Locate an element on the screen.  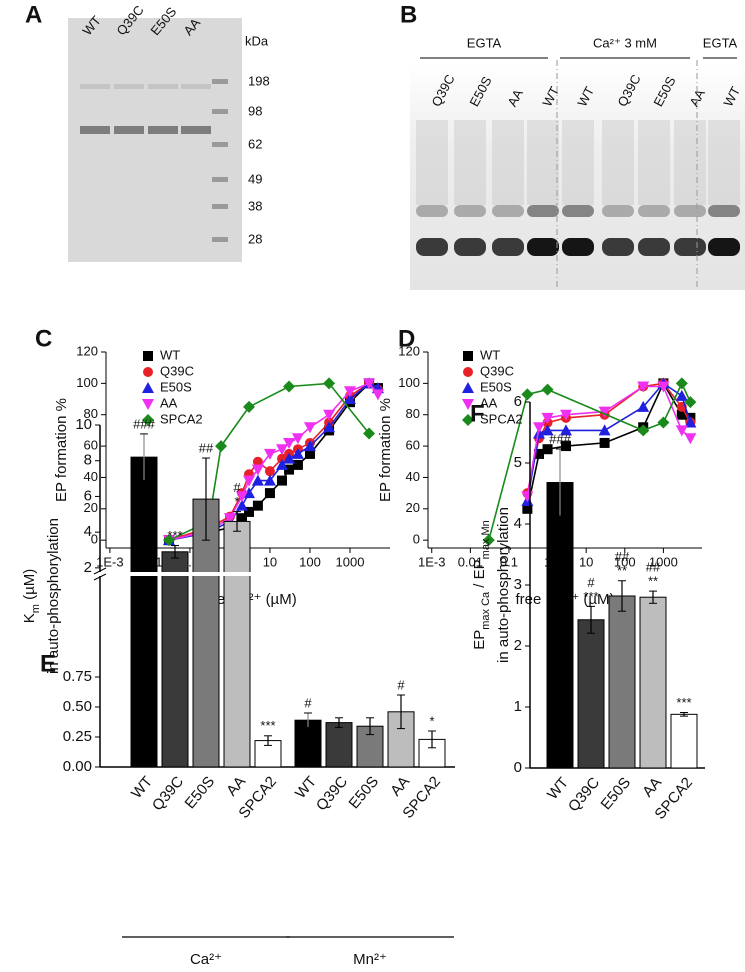
gel-a is located at coordinates (155, 140).